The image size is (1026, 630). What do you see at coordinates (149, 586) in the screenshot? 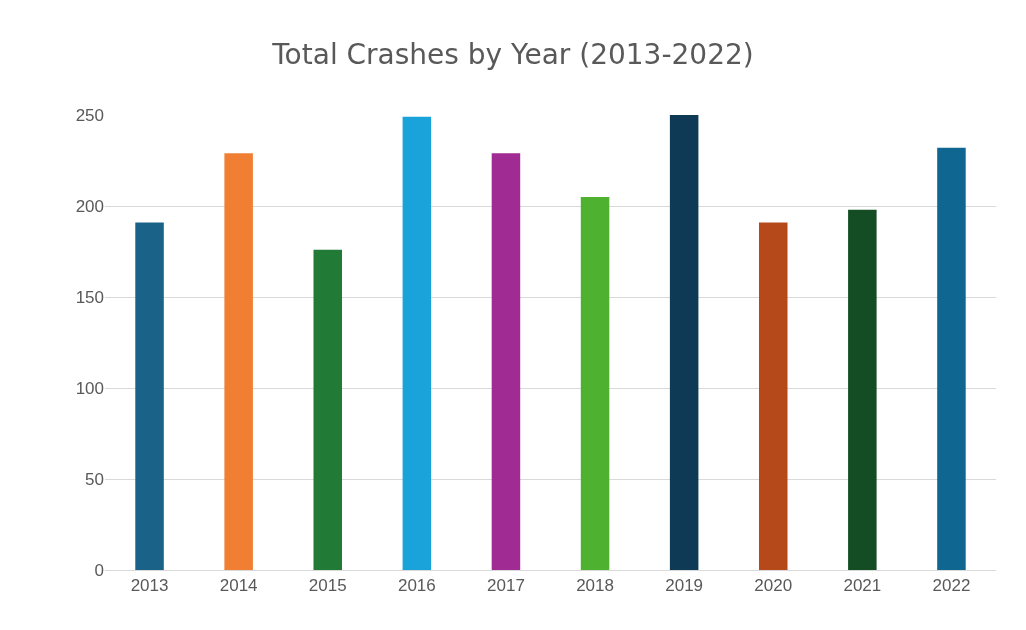
I see `x-tick-label: 2013` at bounding box center [149, 586].